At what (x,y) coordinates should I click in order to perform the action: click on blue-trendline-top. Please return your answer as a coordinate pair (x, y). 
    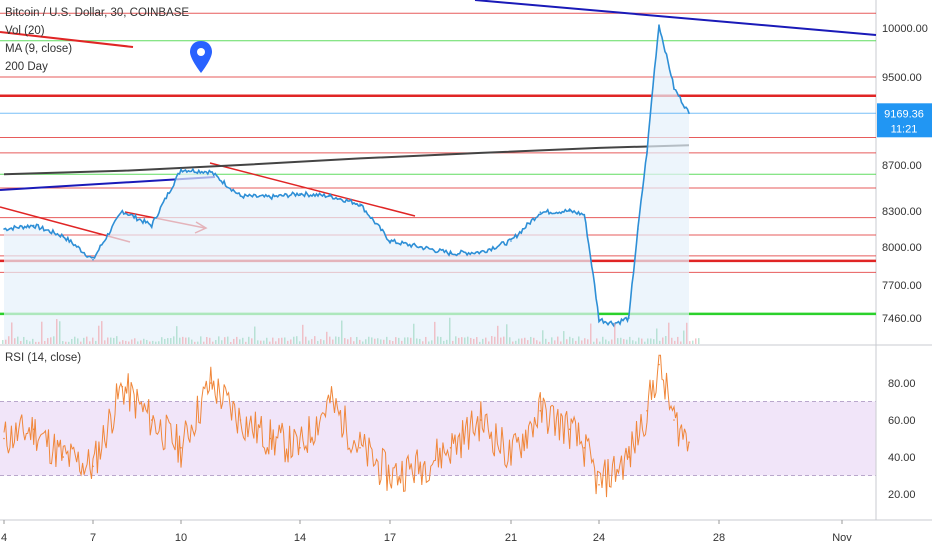
    Looking at the image, I should click on (675, 18).